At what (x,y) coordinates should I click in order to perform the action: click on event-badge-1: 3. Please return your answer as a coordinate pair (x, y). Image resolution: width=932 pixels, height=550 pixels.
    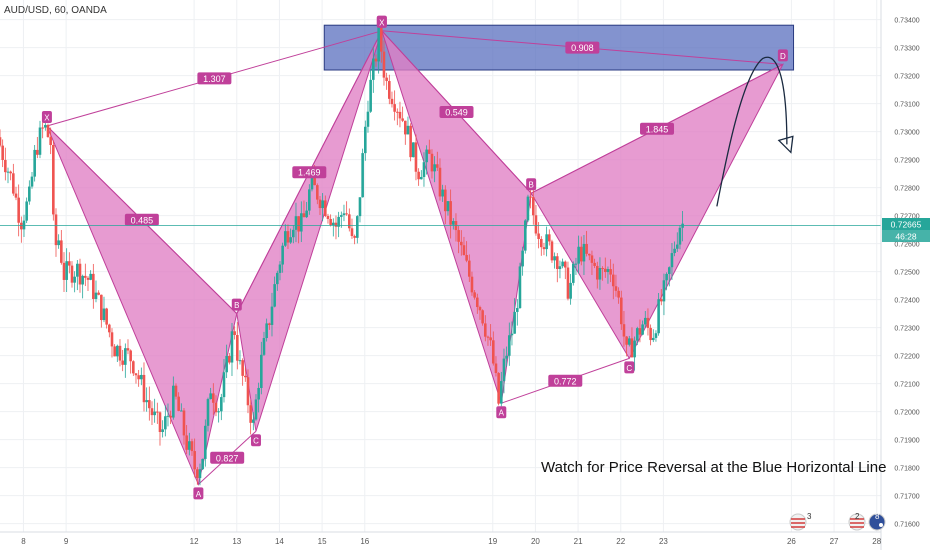
    Looking at the image, I should click on (800, 521).